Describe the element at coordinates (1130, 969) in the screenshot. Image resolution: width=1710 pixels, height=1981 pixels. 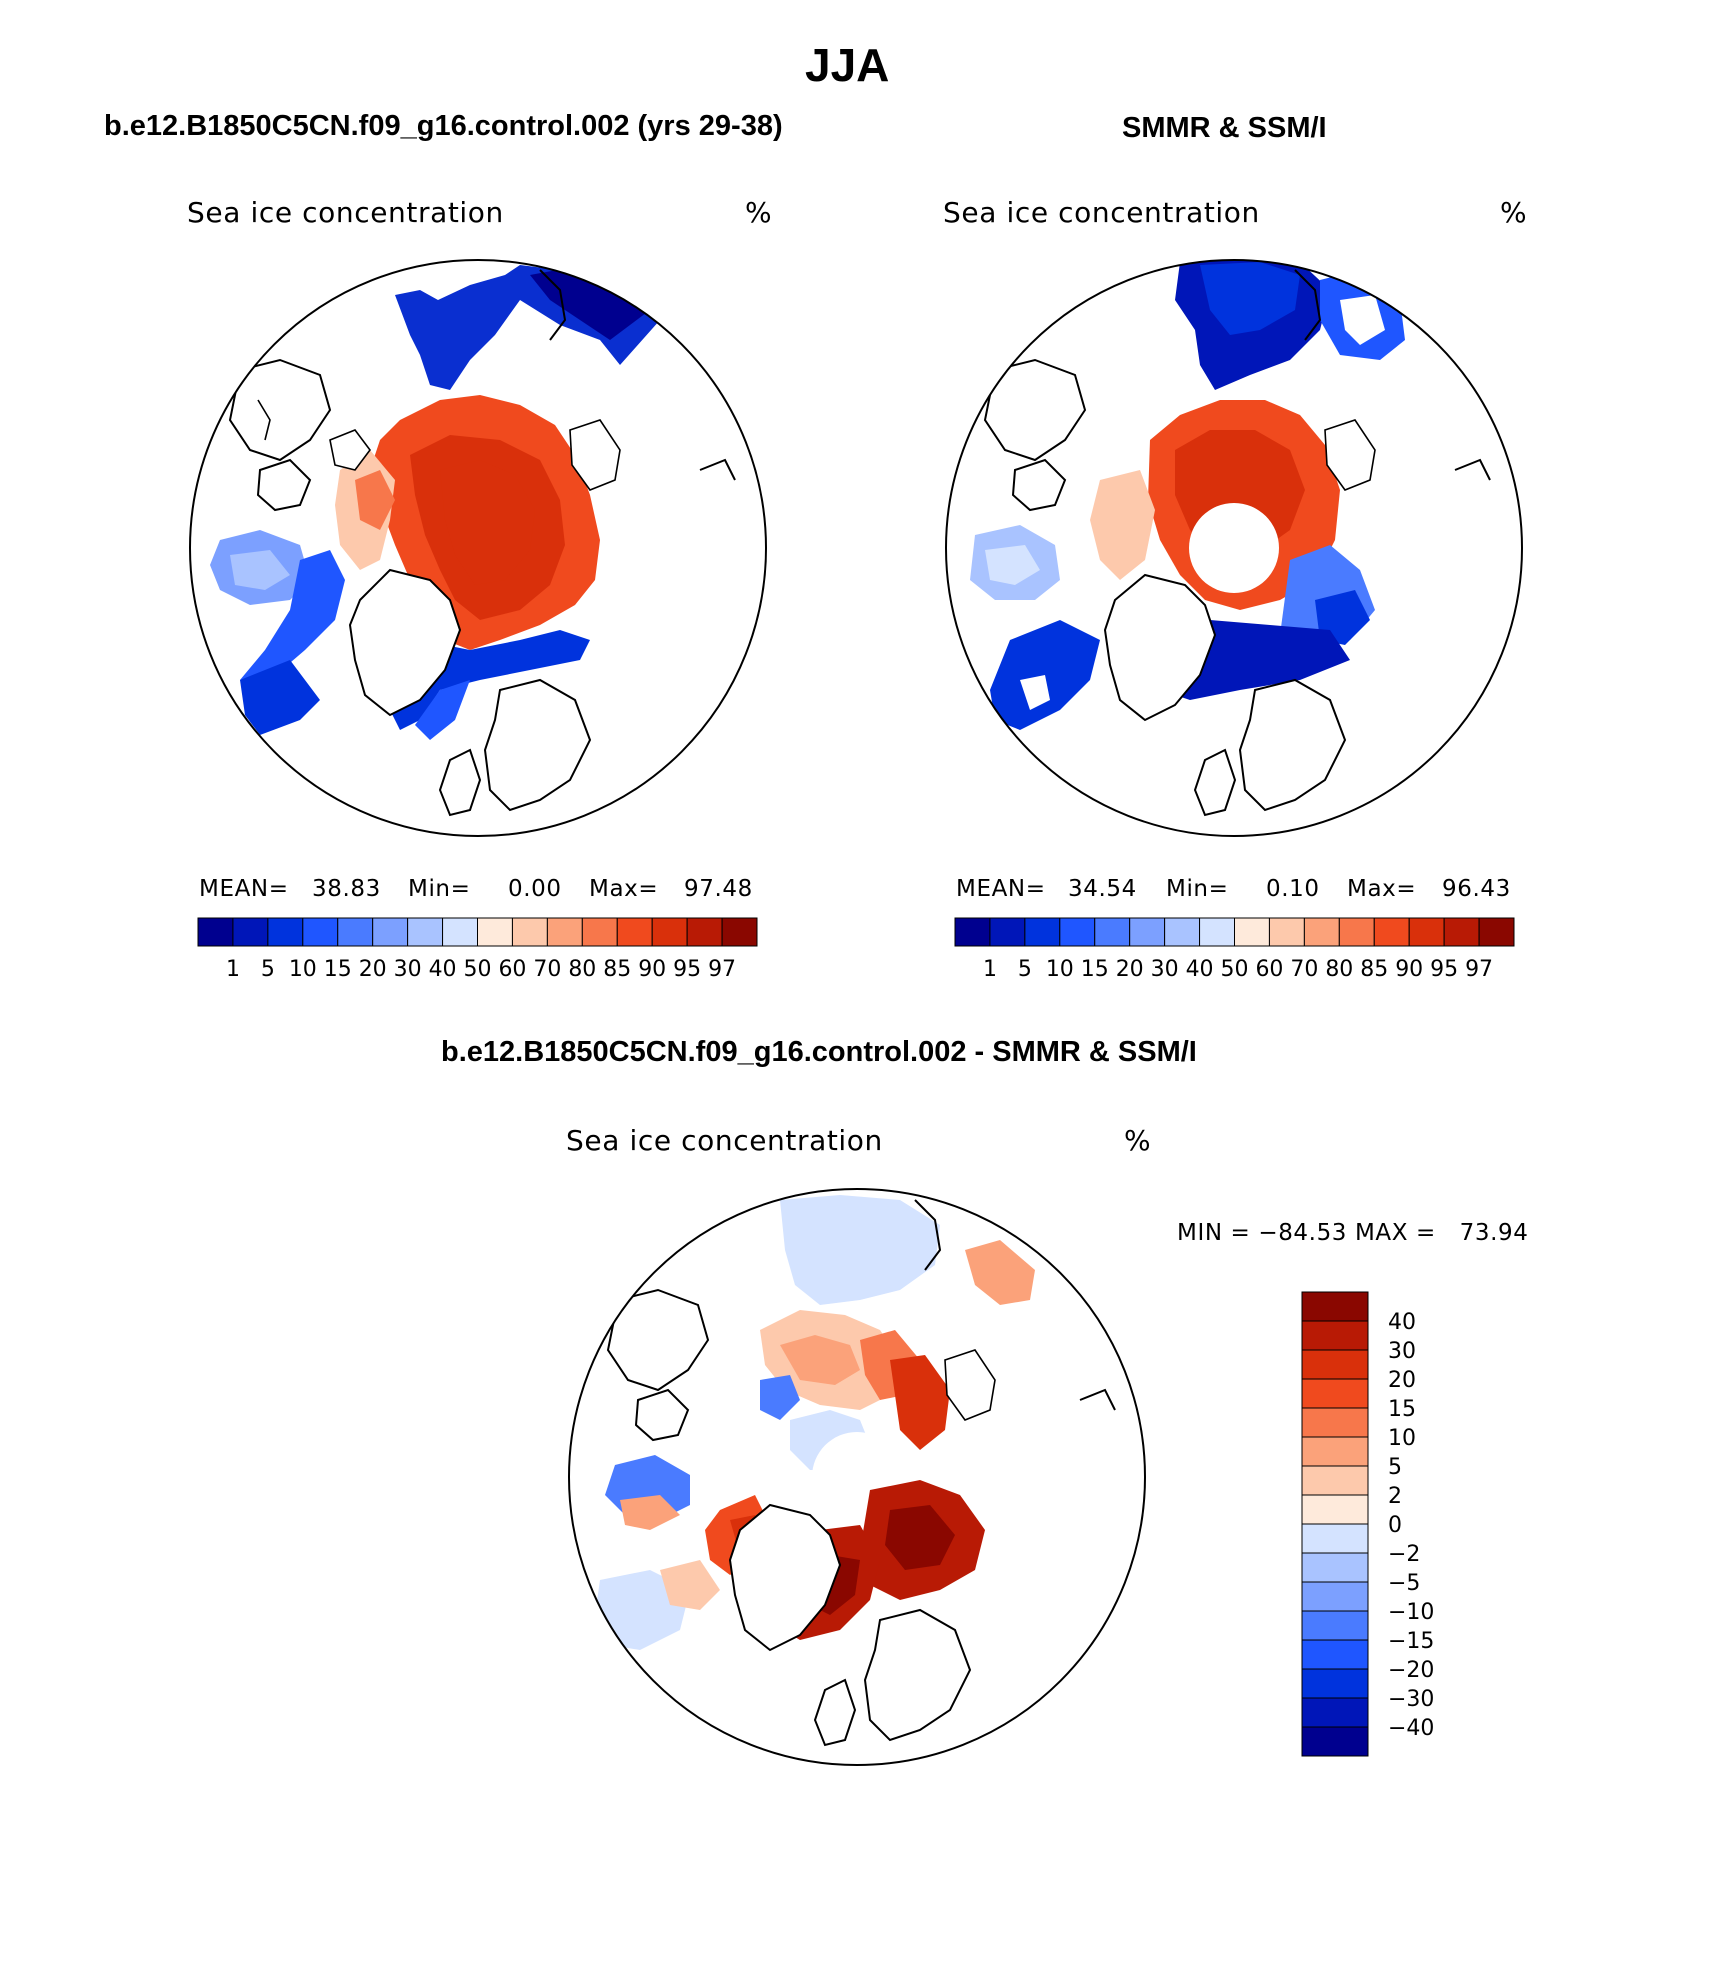
I see `colorbar-panel-2-tick-label: 20` at that location.